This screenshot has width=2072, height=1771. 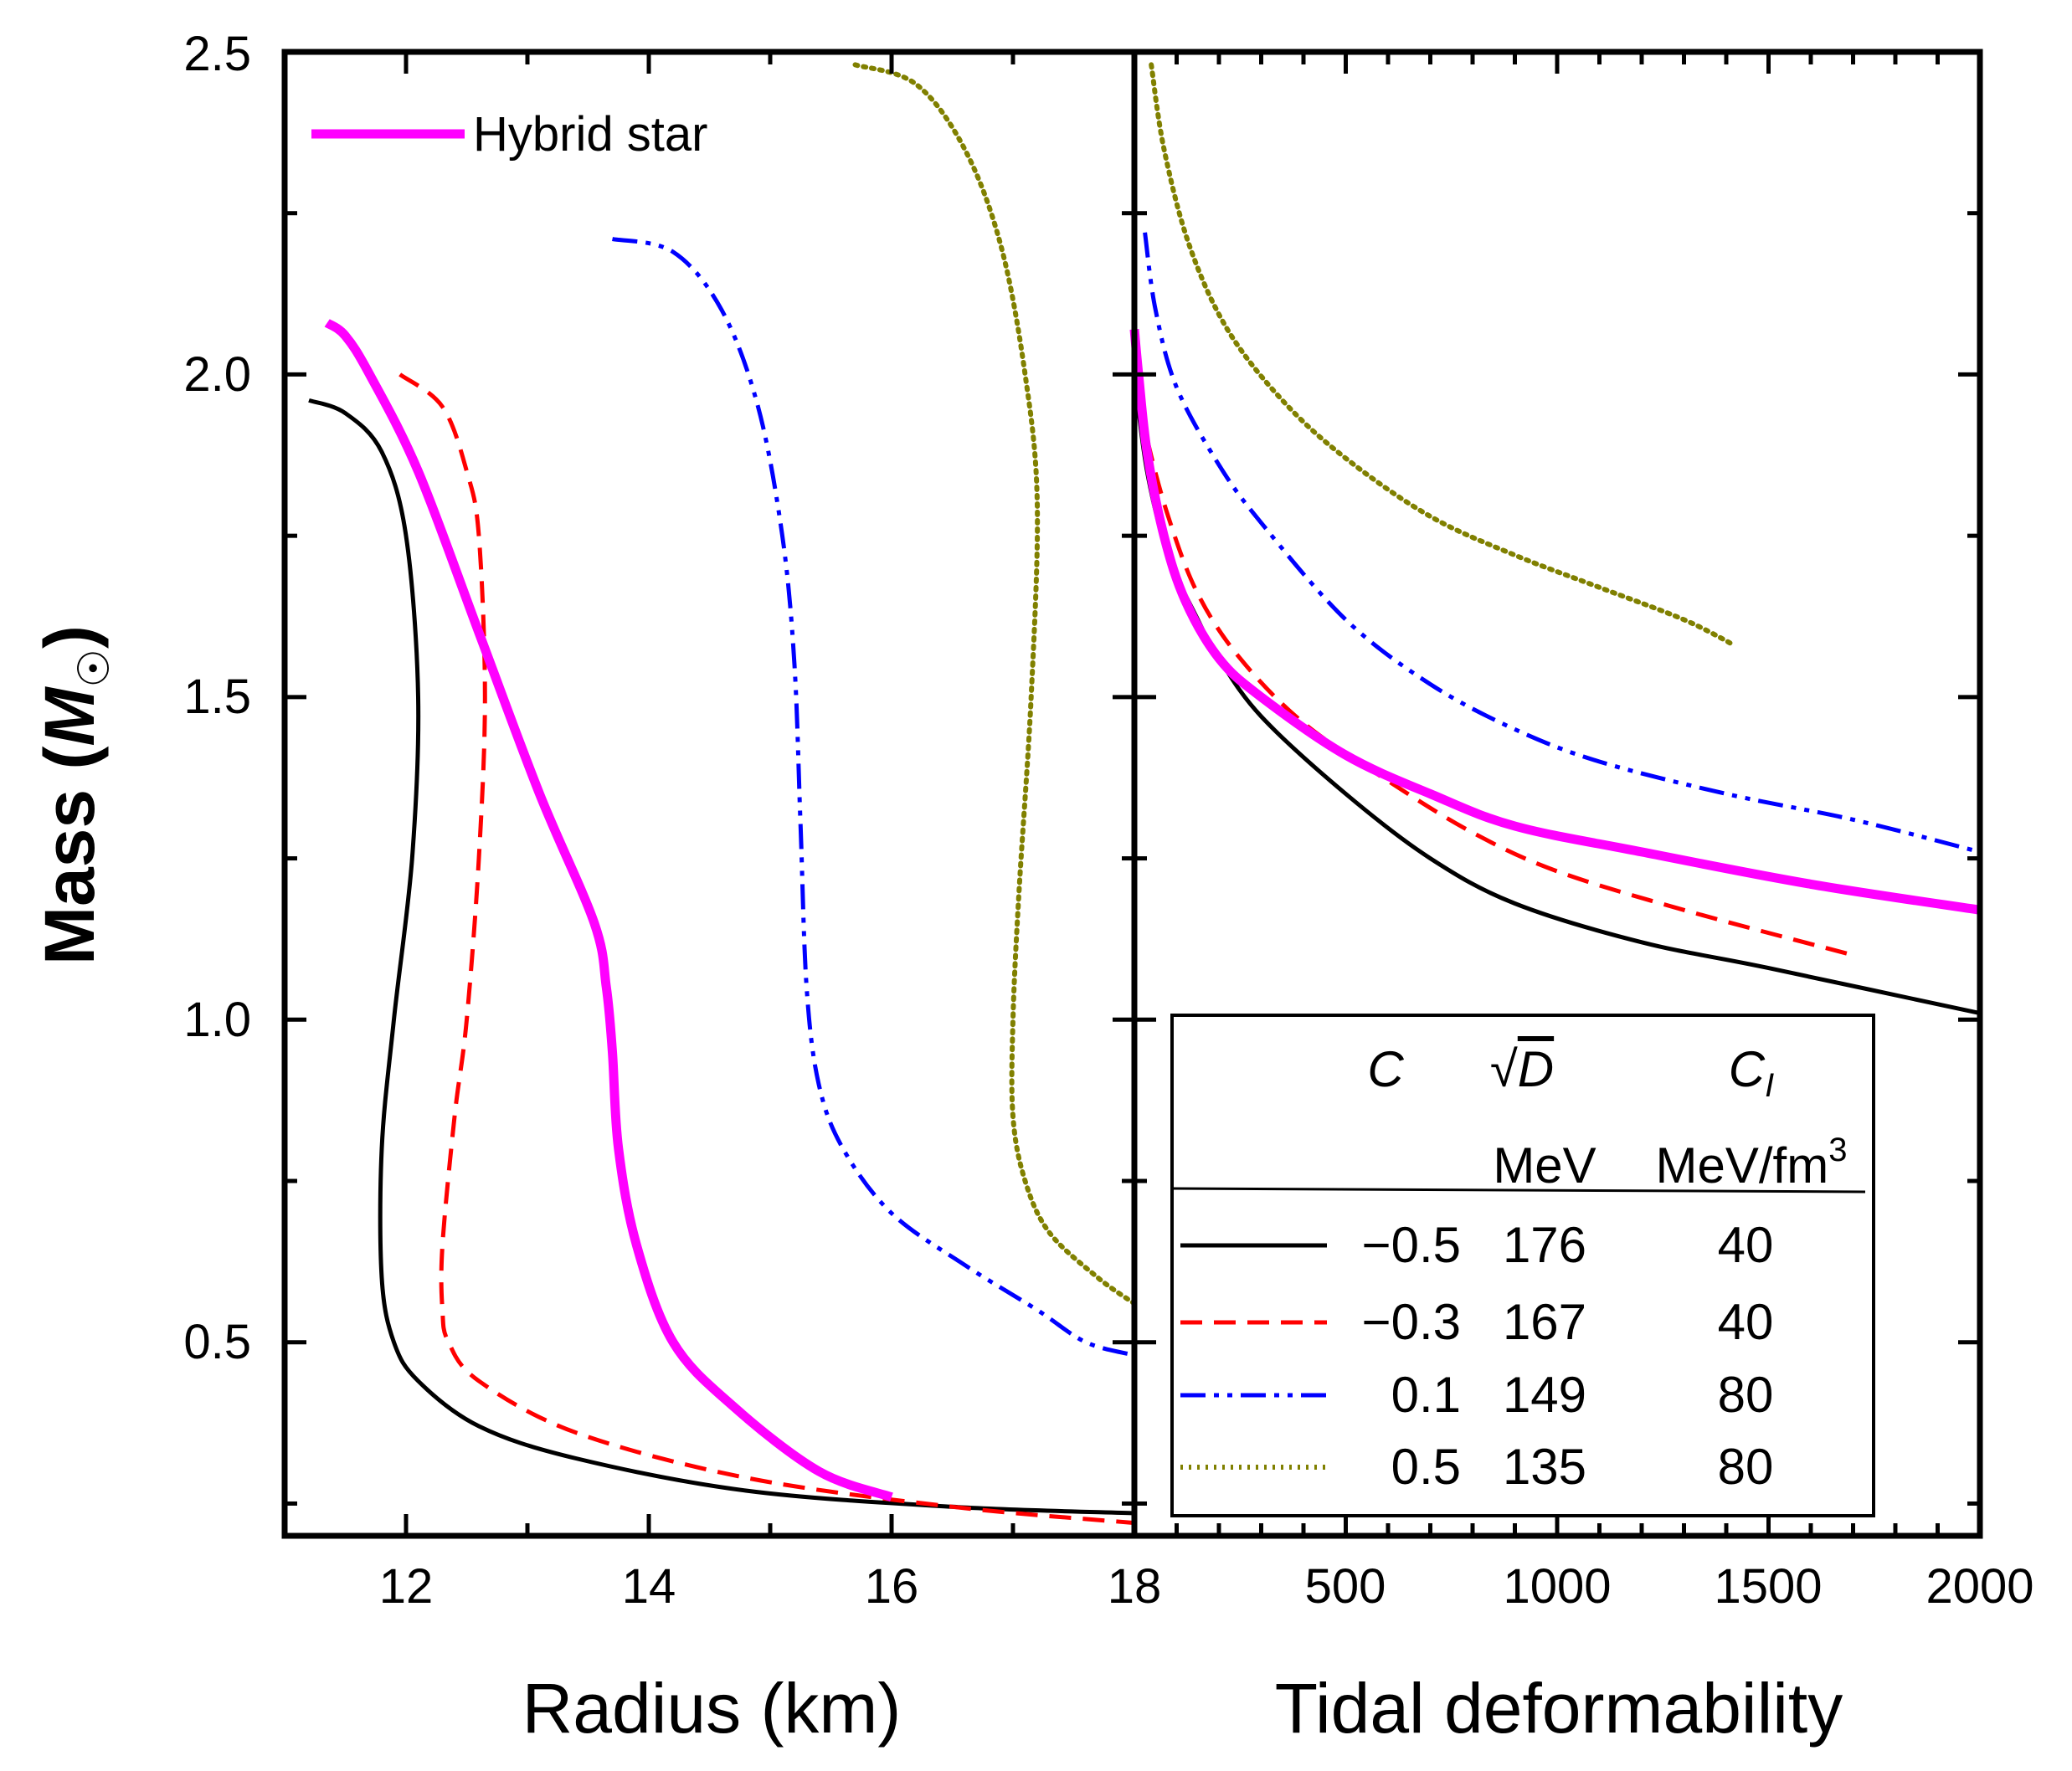 What do you see at coordinates (1476, 1356) in the screenshot?
I see `table-rows: −0.5 176 40 −0.3 167 40 0.1 149 80 0.5 135 80` at bounding box center [1476, 1356].